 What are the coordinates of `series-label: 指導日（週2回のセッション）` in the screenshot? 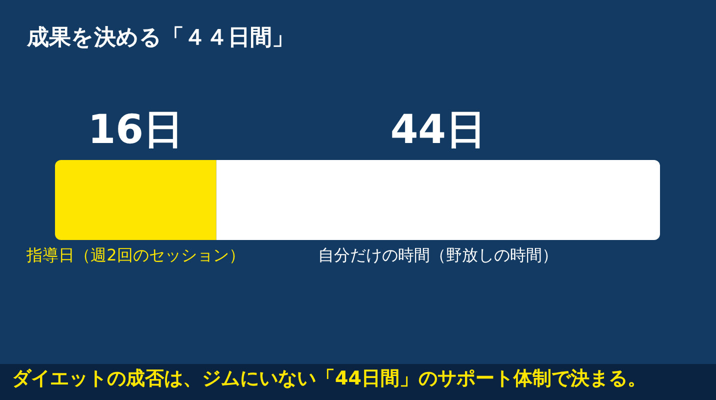 It's located at (135, 255).